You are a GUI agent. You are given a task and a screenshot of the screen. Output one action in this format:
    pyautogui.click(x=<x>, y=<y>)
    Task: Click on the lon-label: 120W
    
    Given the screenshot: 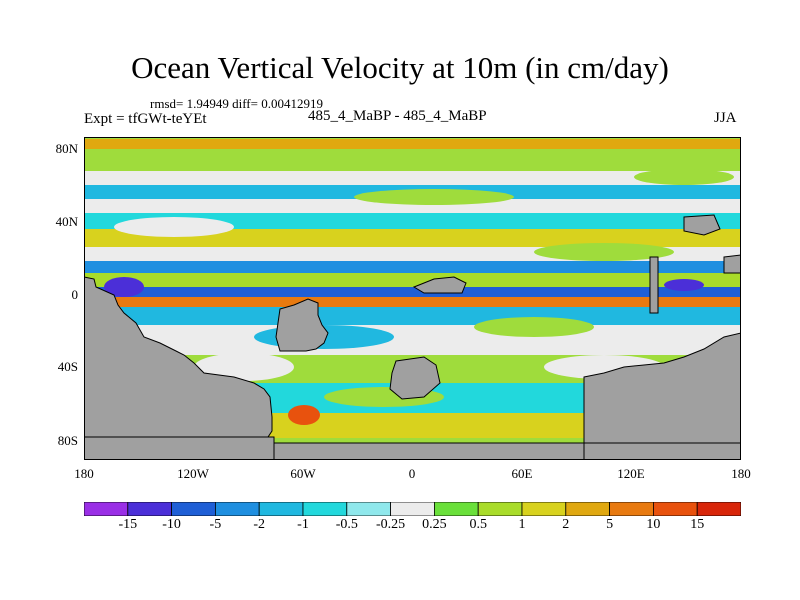 What is the action you would take?
    pyautogui.click(x=193, y=473)
    